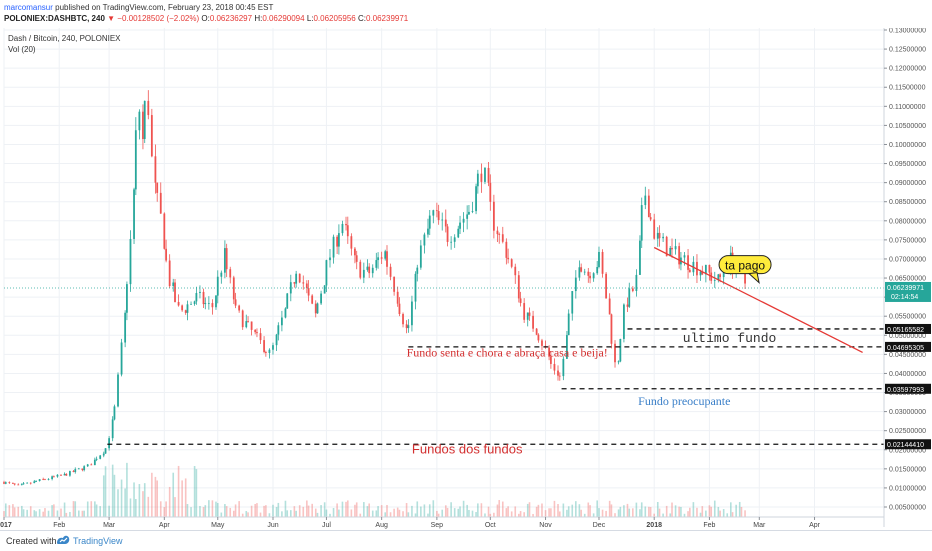 This screenshot has width=932, height=551. Describe the element at coordinates (907, 221) in the screenshot. I see `price-tick-label: 0.08000000` at that location.